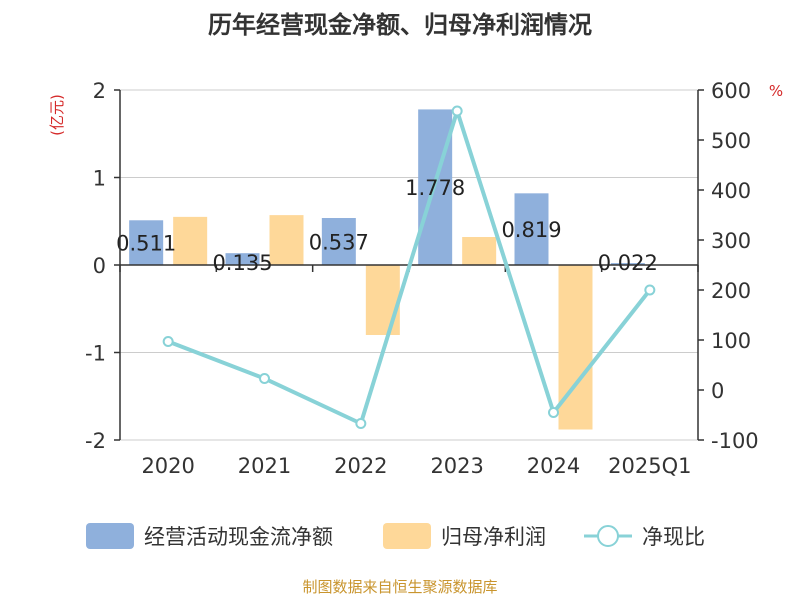  Describe the element at coordinates (95, 441) in the screenshot. I see `y-left-tick-label: -2` at that location.